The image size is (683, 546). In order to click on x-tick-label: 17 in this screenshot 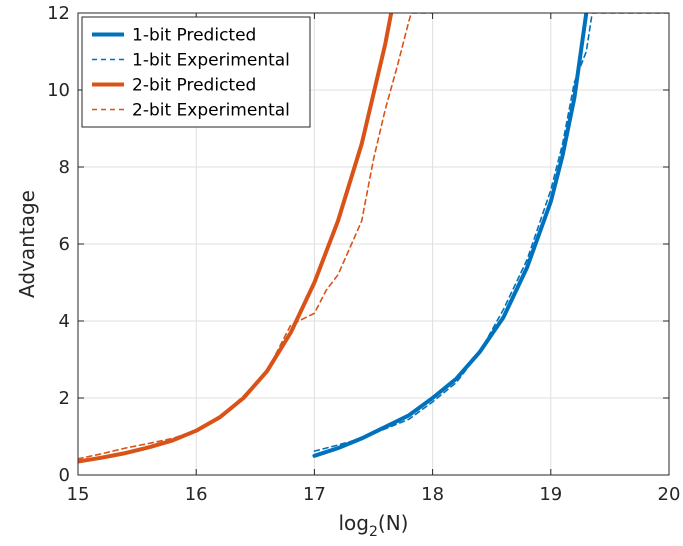, I will do `click(314, 494)`.